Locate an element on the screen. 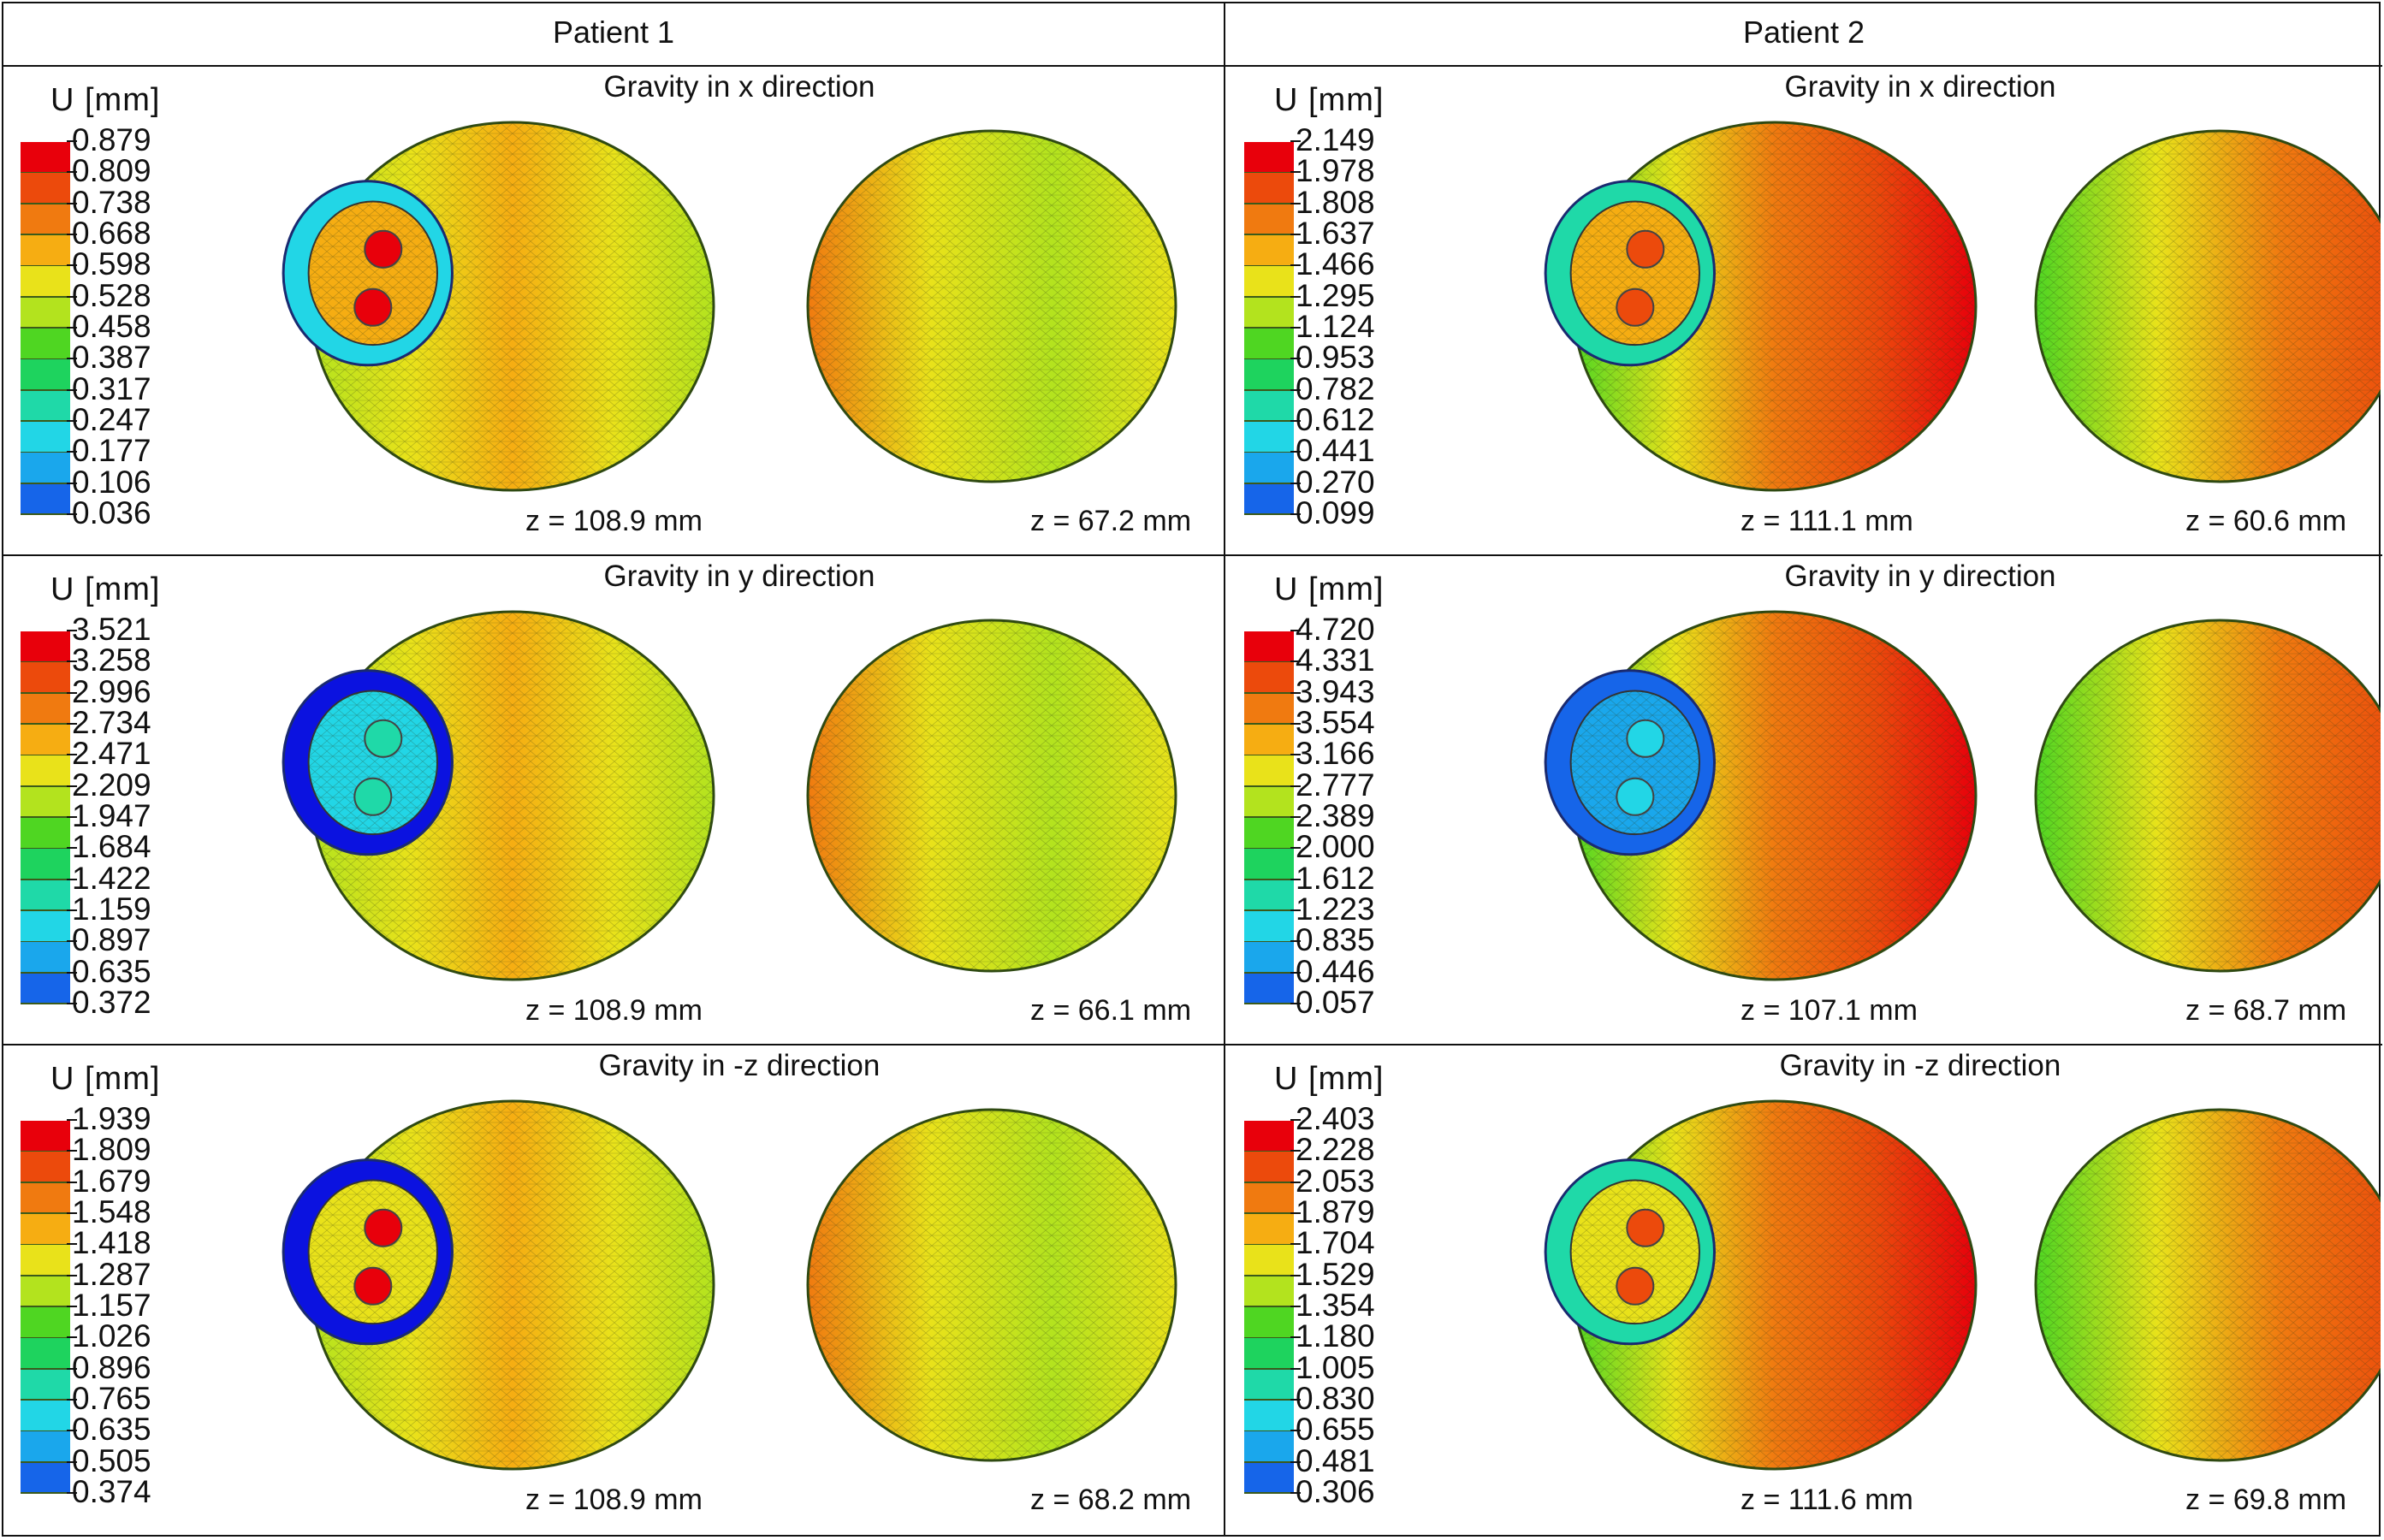  colorbar-tick-label: 0.306 is located at coordinates (1332, 1491).